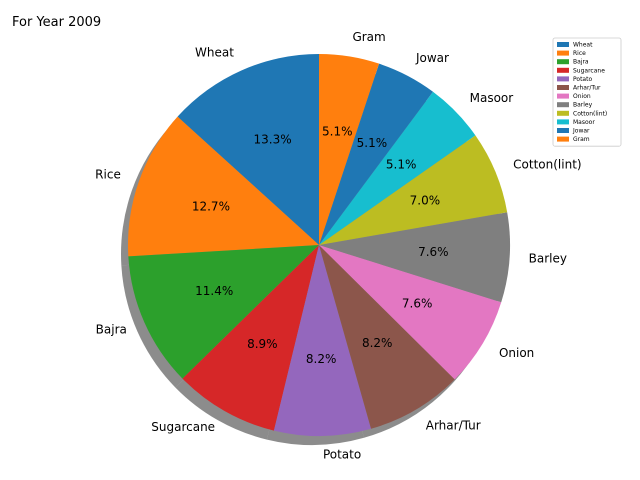 The height and width of the screenshot is (480, 640). I want to click on pie-slice-jowar, so click(376, 154).